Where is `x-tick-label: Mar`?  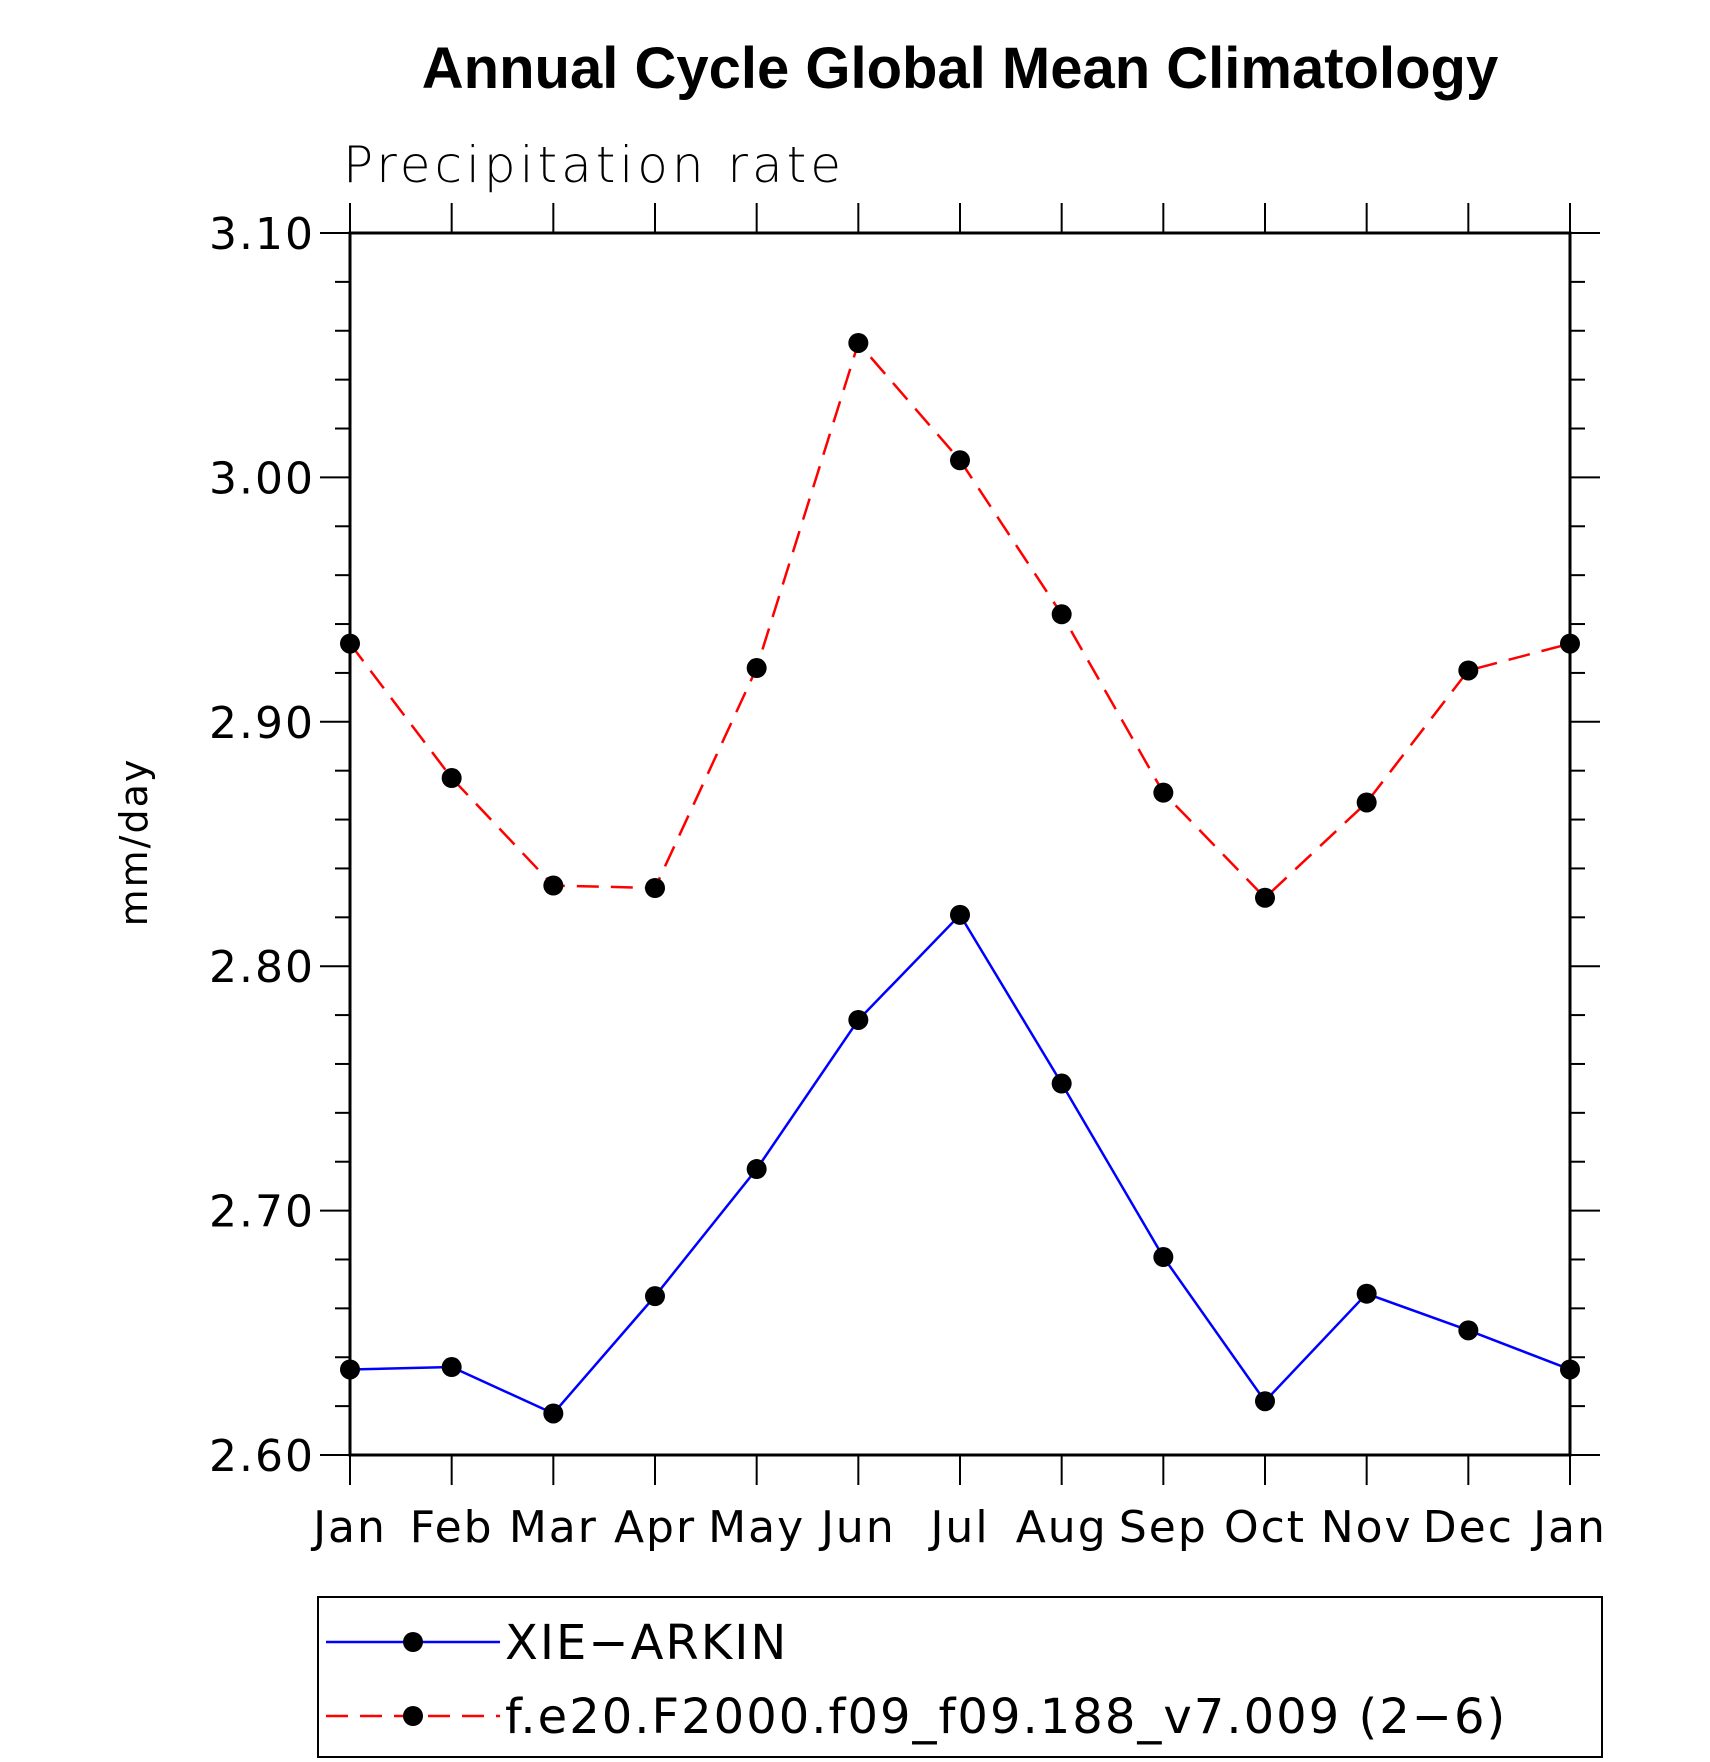 x-tick-label: Mar is located at coordinates (553, 1527).